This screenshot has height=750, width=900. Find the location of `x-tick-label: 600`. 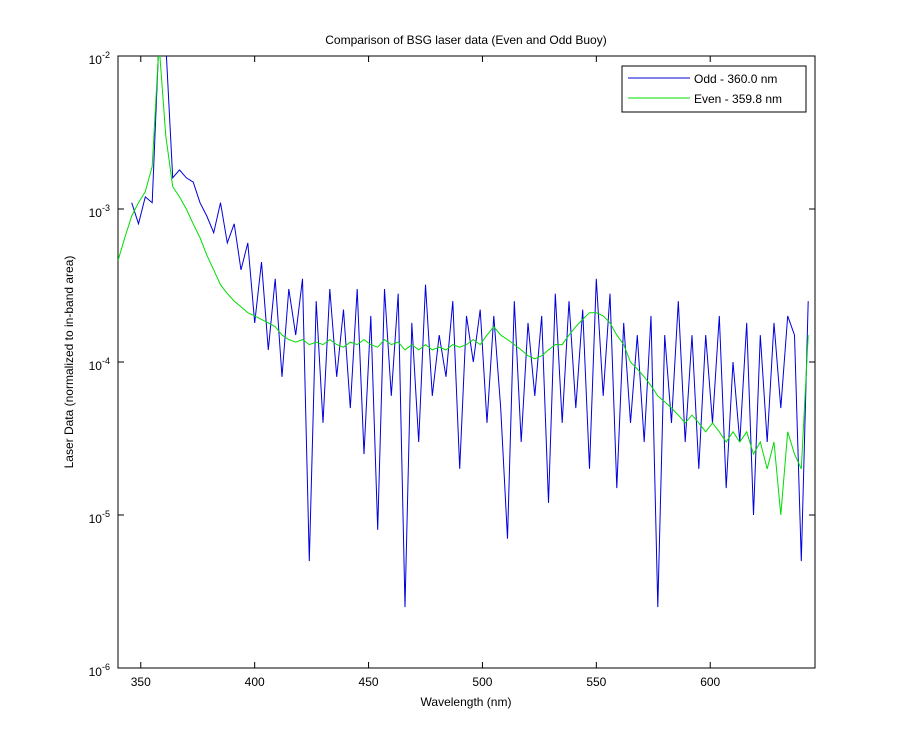

x-tick-label: 600 is located at coordinates (710, 682).